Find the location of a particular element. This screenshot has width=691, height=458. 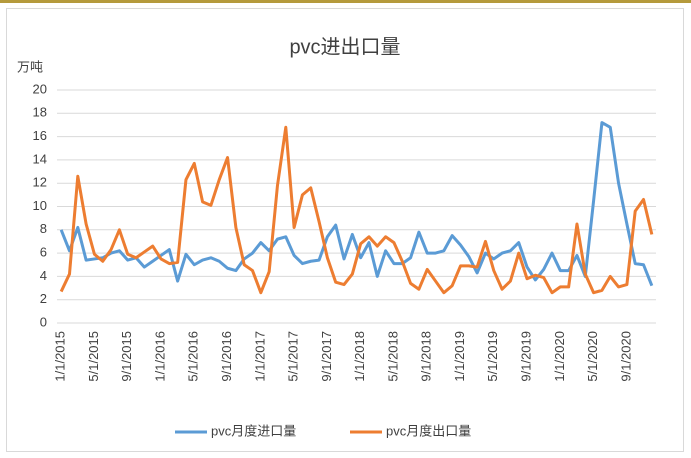

top-border is located at coordinates (345, 1).